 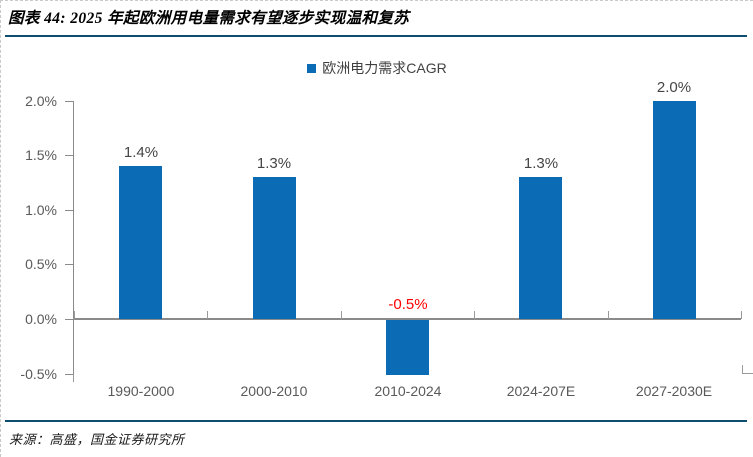 What do you see at coordinates (140, 242) in the screenshot?
I see `bar-1990-2000` at bounding box center [140, 242].